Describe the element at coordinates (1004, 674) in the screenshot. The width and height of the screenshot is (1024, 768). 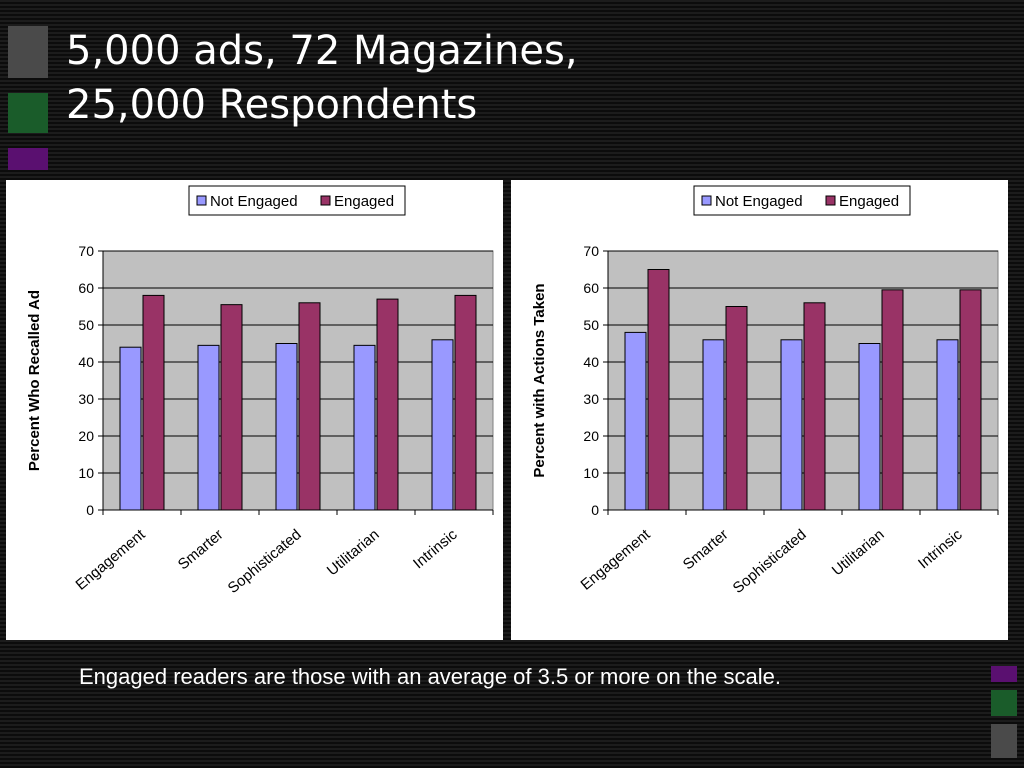
I see `accent-square-purple-bottom` at that location.